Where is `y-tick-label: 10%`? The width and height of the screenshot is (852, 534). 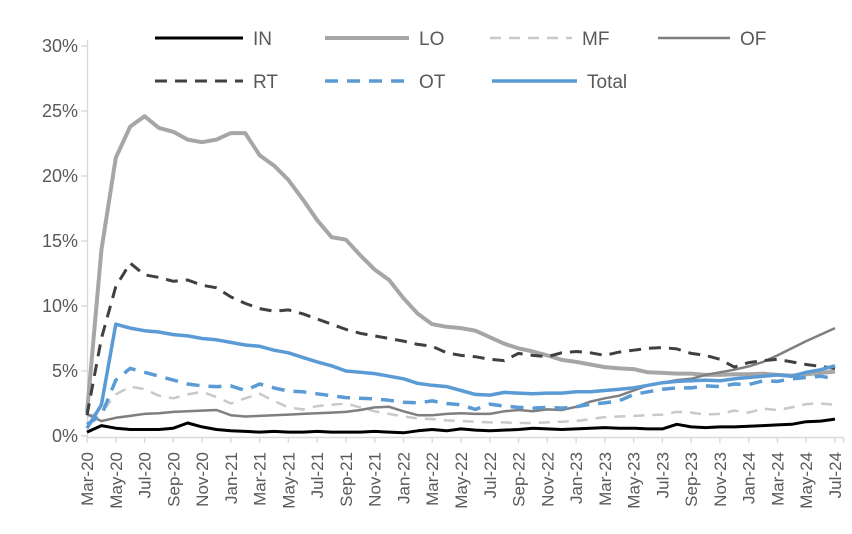 y-tick-label: 10% is located at coordinates (60, 306).